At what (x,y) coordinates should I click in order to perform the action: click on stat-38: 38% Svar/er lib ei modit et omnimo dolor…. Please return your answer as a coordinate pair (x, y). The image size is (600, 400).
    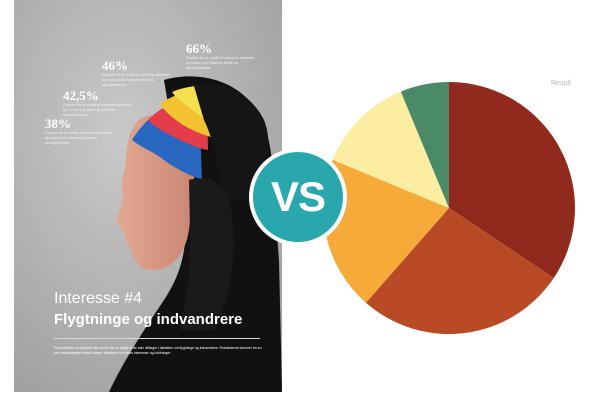
    Looking at the image, I should click on (80, 131).